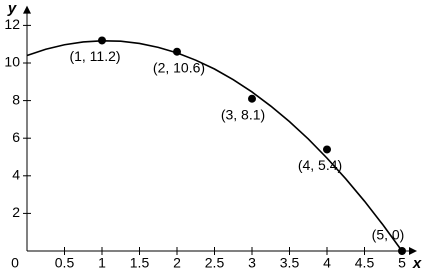 The image size is (423, 277). What do you see at coordinates (12, 8) in the screenshot?
I see `y-axis-label: y` at bounding box center [12, 8].